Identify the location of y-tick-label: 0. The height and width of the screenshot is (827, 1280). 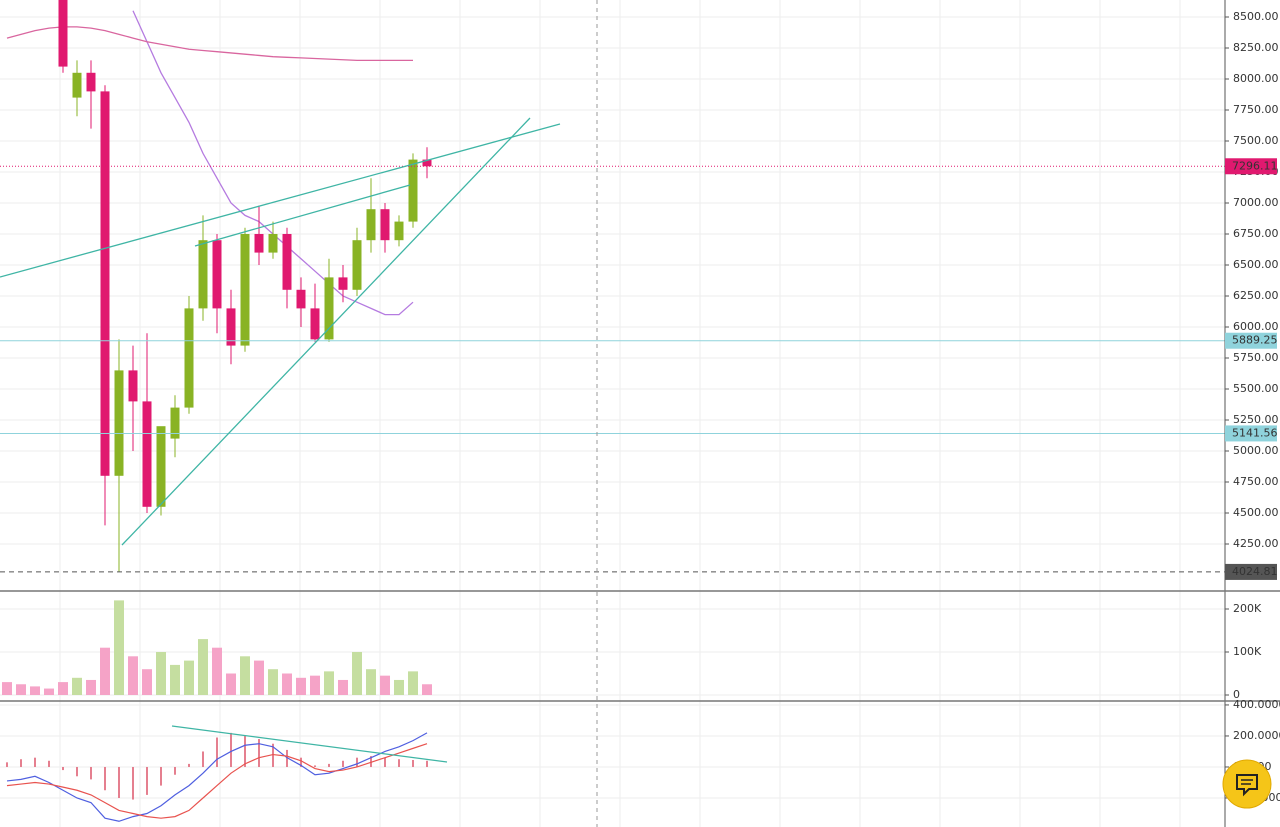
(1236, 694).